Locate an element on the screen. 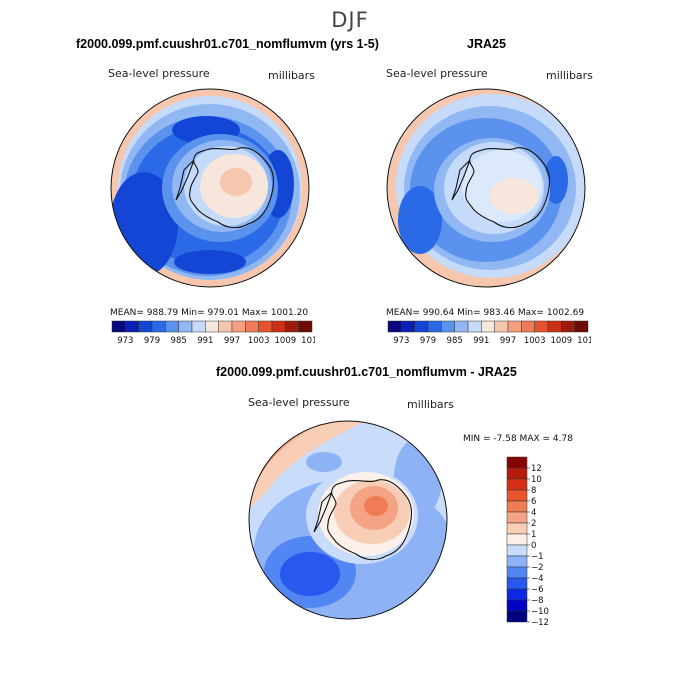  figure-title: DJF is located at coordinates (350, 20).